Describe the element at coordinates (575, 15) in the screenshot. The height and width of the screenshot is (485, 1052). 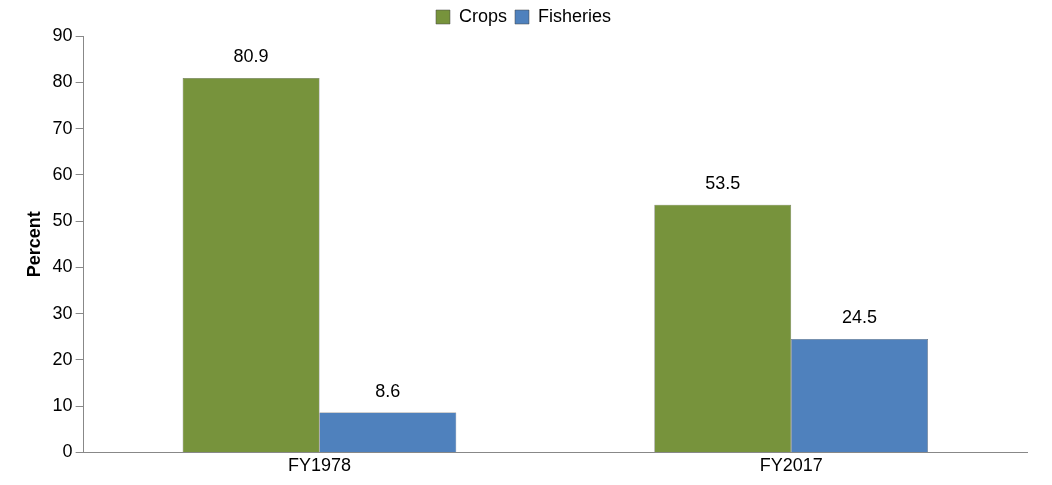
I see `legend-label: Fisheries` at that location.